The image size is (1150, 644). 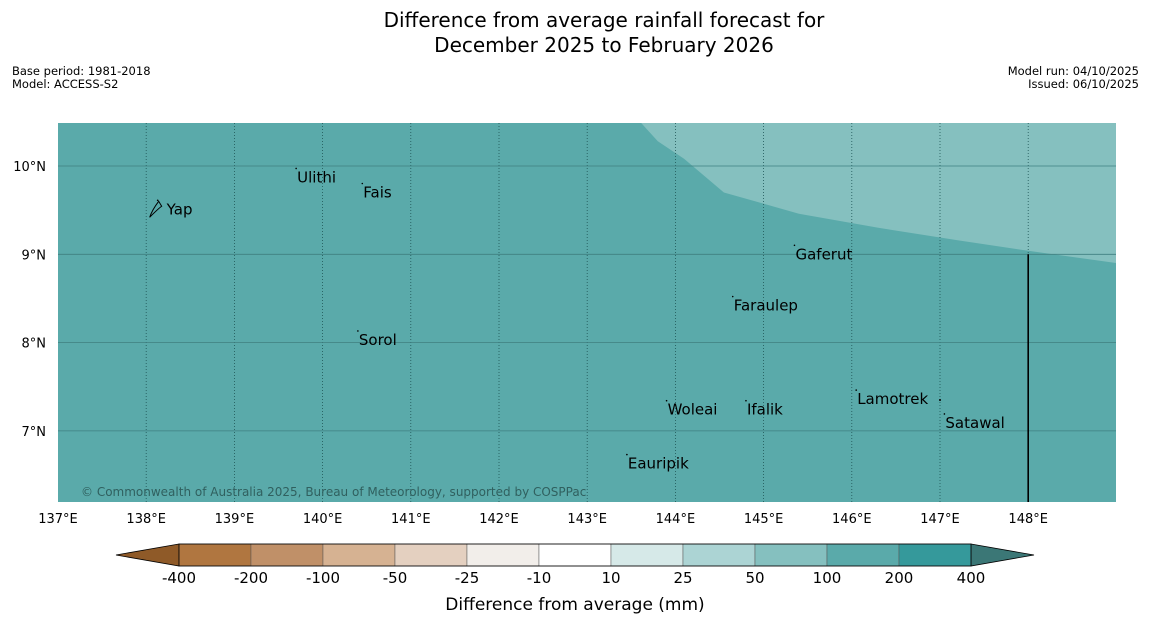 What do you see at coordinates (899, 578) in the screenshot?
I see `colorbar-tick-label: 200` at bounding box center [899, 578].